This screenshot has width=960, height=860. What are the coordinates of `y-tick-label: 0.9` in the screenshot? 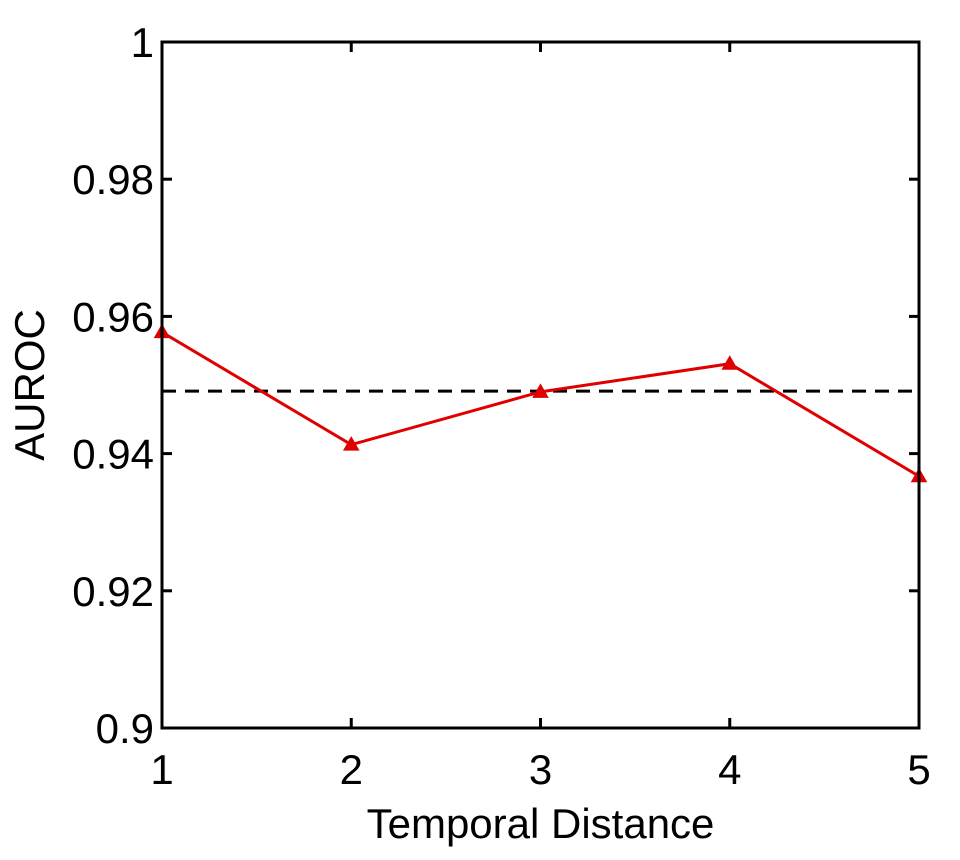 It's located at (125, 728).